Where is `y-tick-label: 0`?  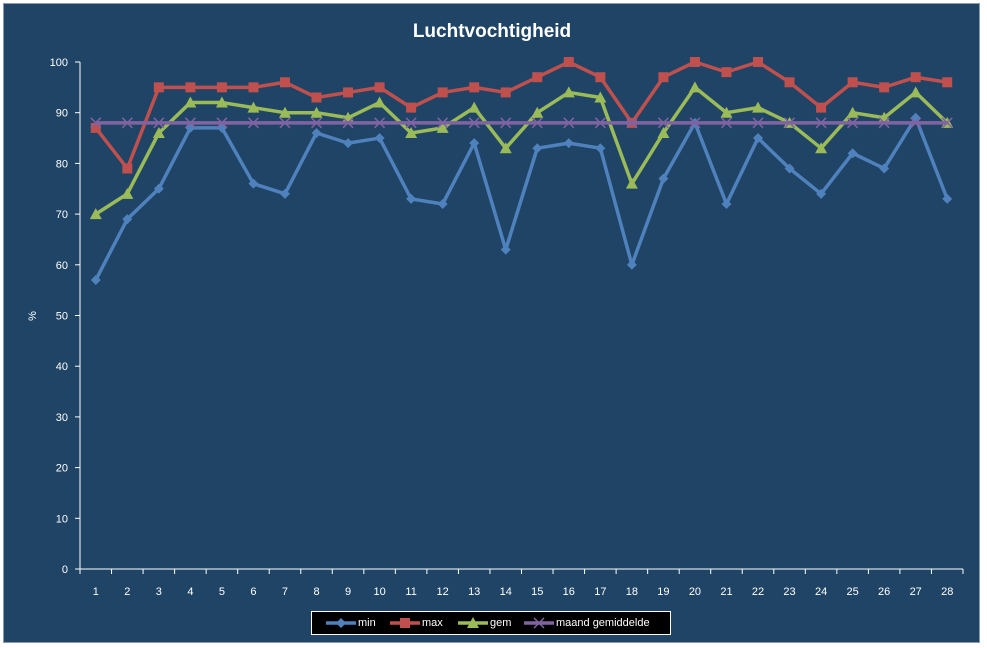 y-tick-label: 0 is located at coordinates (65, 570).